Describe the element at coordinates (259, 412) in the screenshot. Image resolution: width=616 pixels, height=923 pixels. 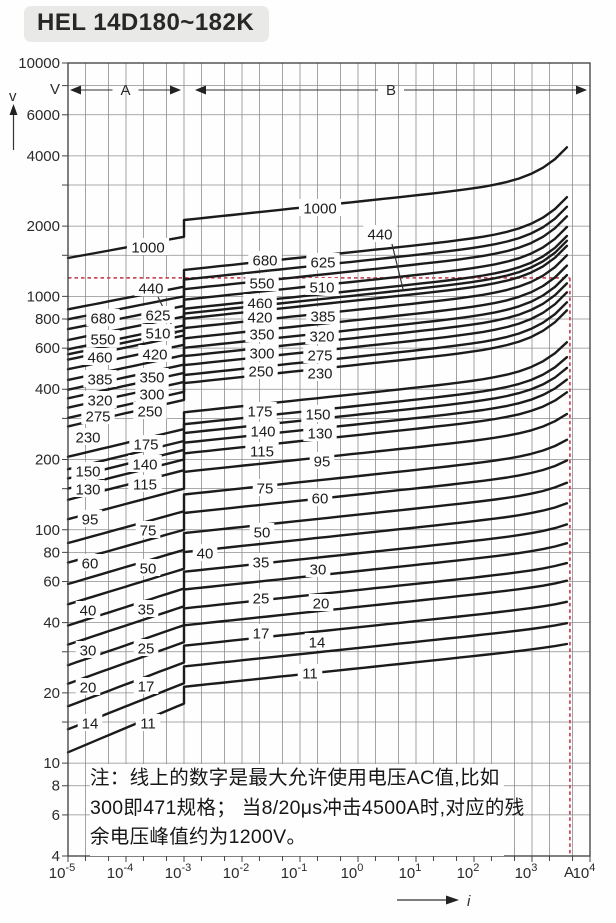
I see `curve-label-175-b: 175` at that location.